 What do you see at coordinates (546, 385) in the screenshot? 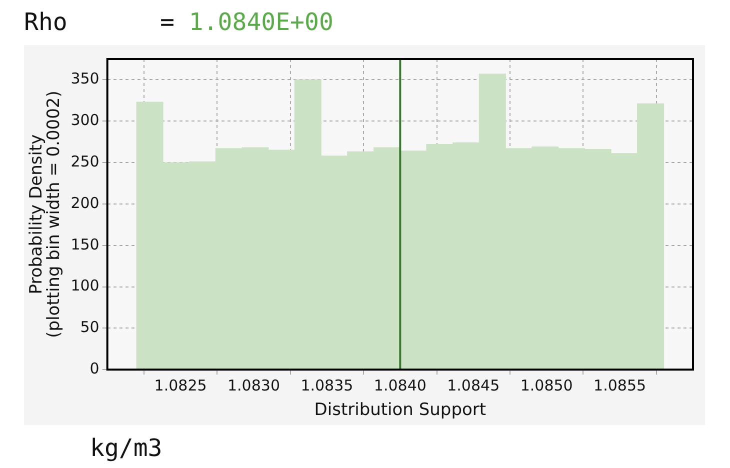
I see `x-tick-label: 1.0850` at bounding box center [546, 385].